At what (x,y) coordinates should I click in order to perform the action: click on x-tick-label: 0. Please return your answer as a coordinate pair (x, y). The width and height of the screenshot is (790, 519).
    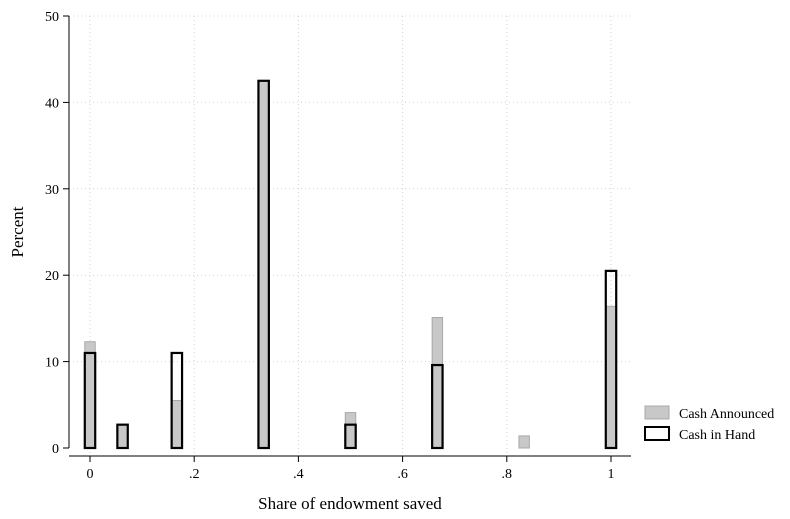
    Looking at the image, I should click on (90, 474).